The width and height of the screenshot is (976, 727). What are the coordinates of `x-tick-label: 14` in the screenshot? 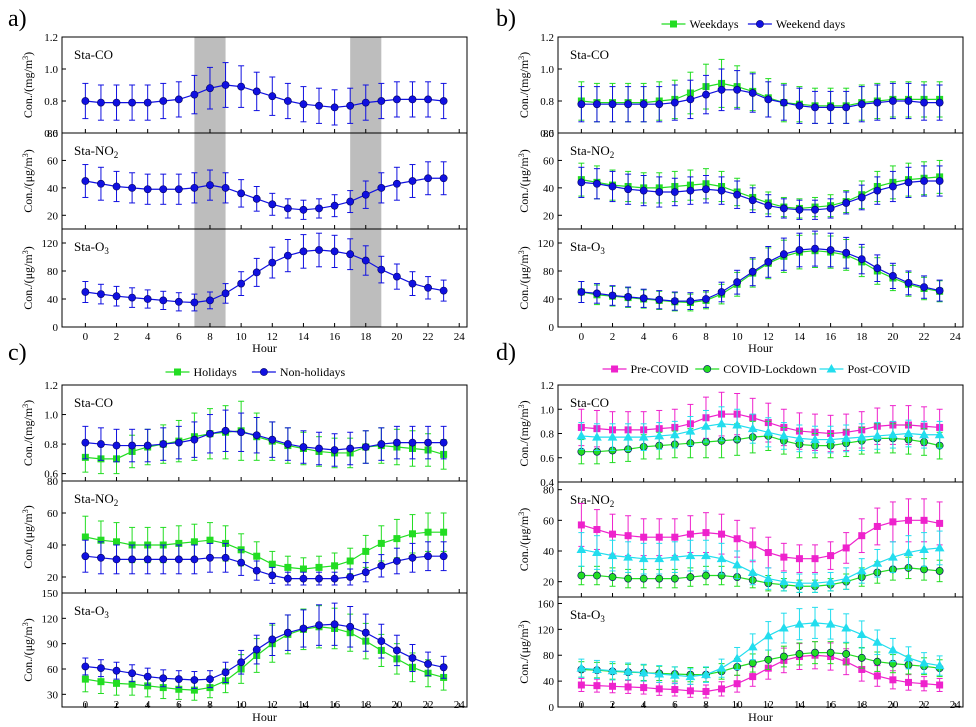 It's located at (304, 705).